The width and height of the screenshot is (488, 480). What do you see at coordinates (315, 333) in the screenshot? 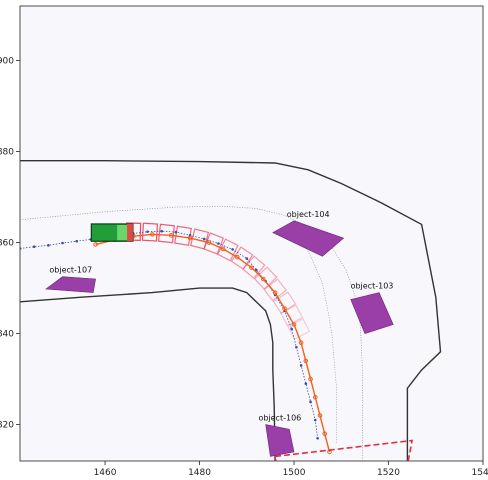
I see `other-track` at bounding box center [315, 333].